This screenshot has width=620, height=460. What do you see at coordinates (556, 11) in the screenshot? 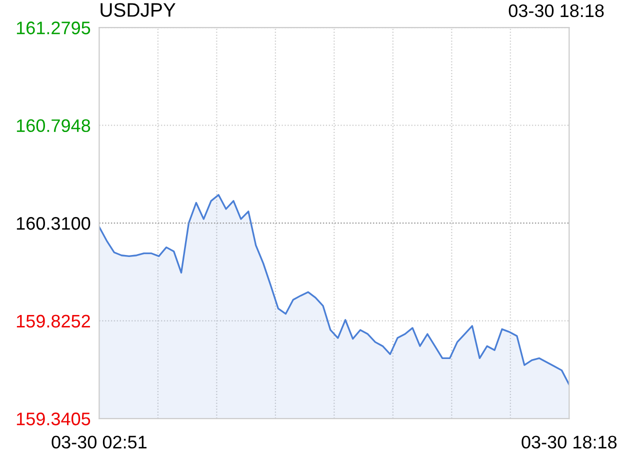
I see `text: 03-30 18:18` at bounding box center [556, 11].